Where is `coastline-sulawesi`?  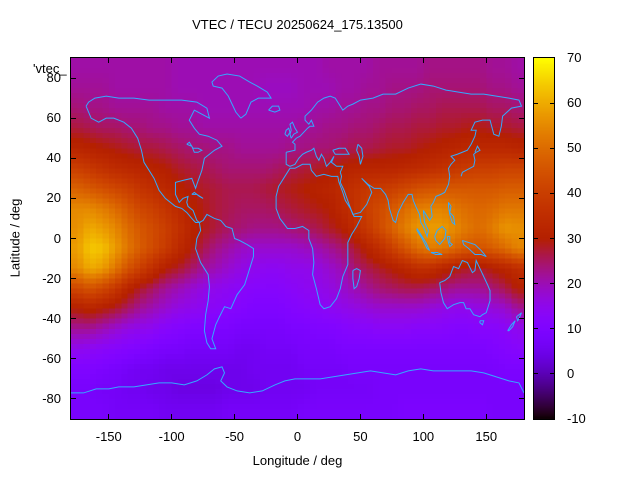 coastline-sulawesi is located at coordinates (449, 241).